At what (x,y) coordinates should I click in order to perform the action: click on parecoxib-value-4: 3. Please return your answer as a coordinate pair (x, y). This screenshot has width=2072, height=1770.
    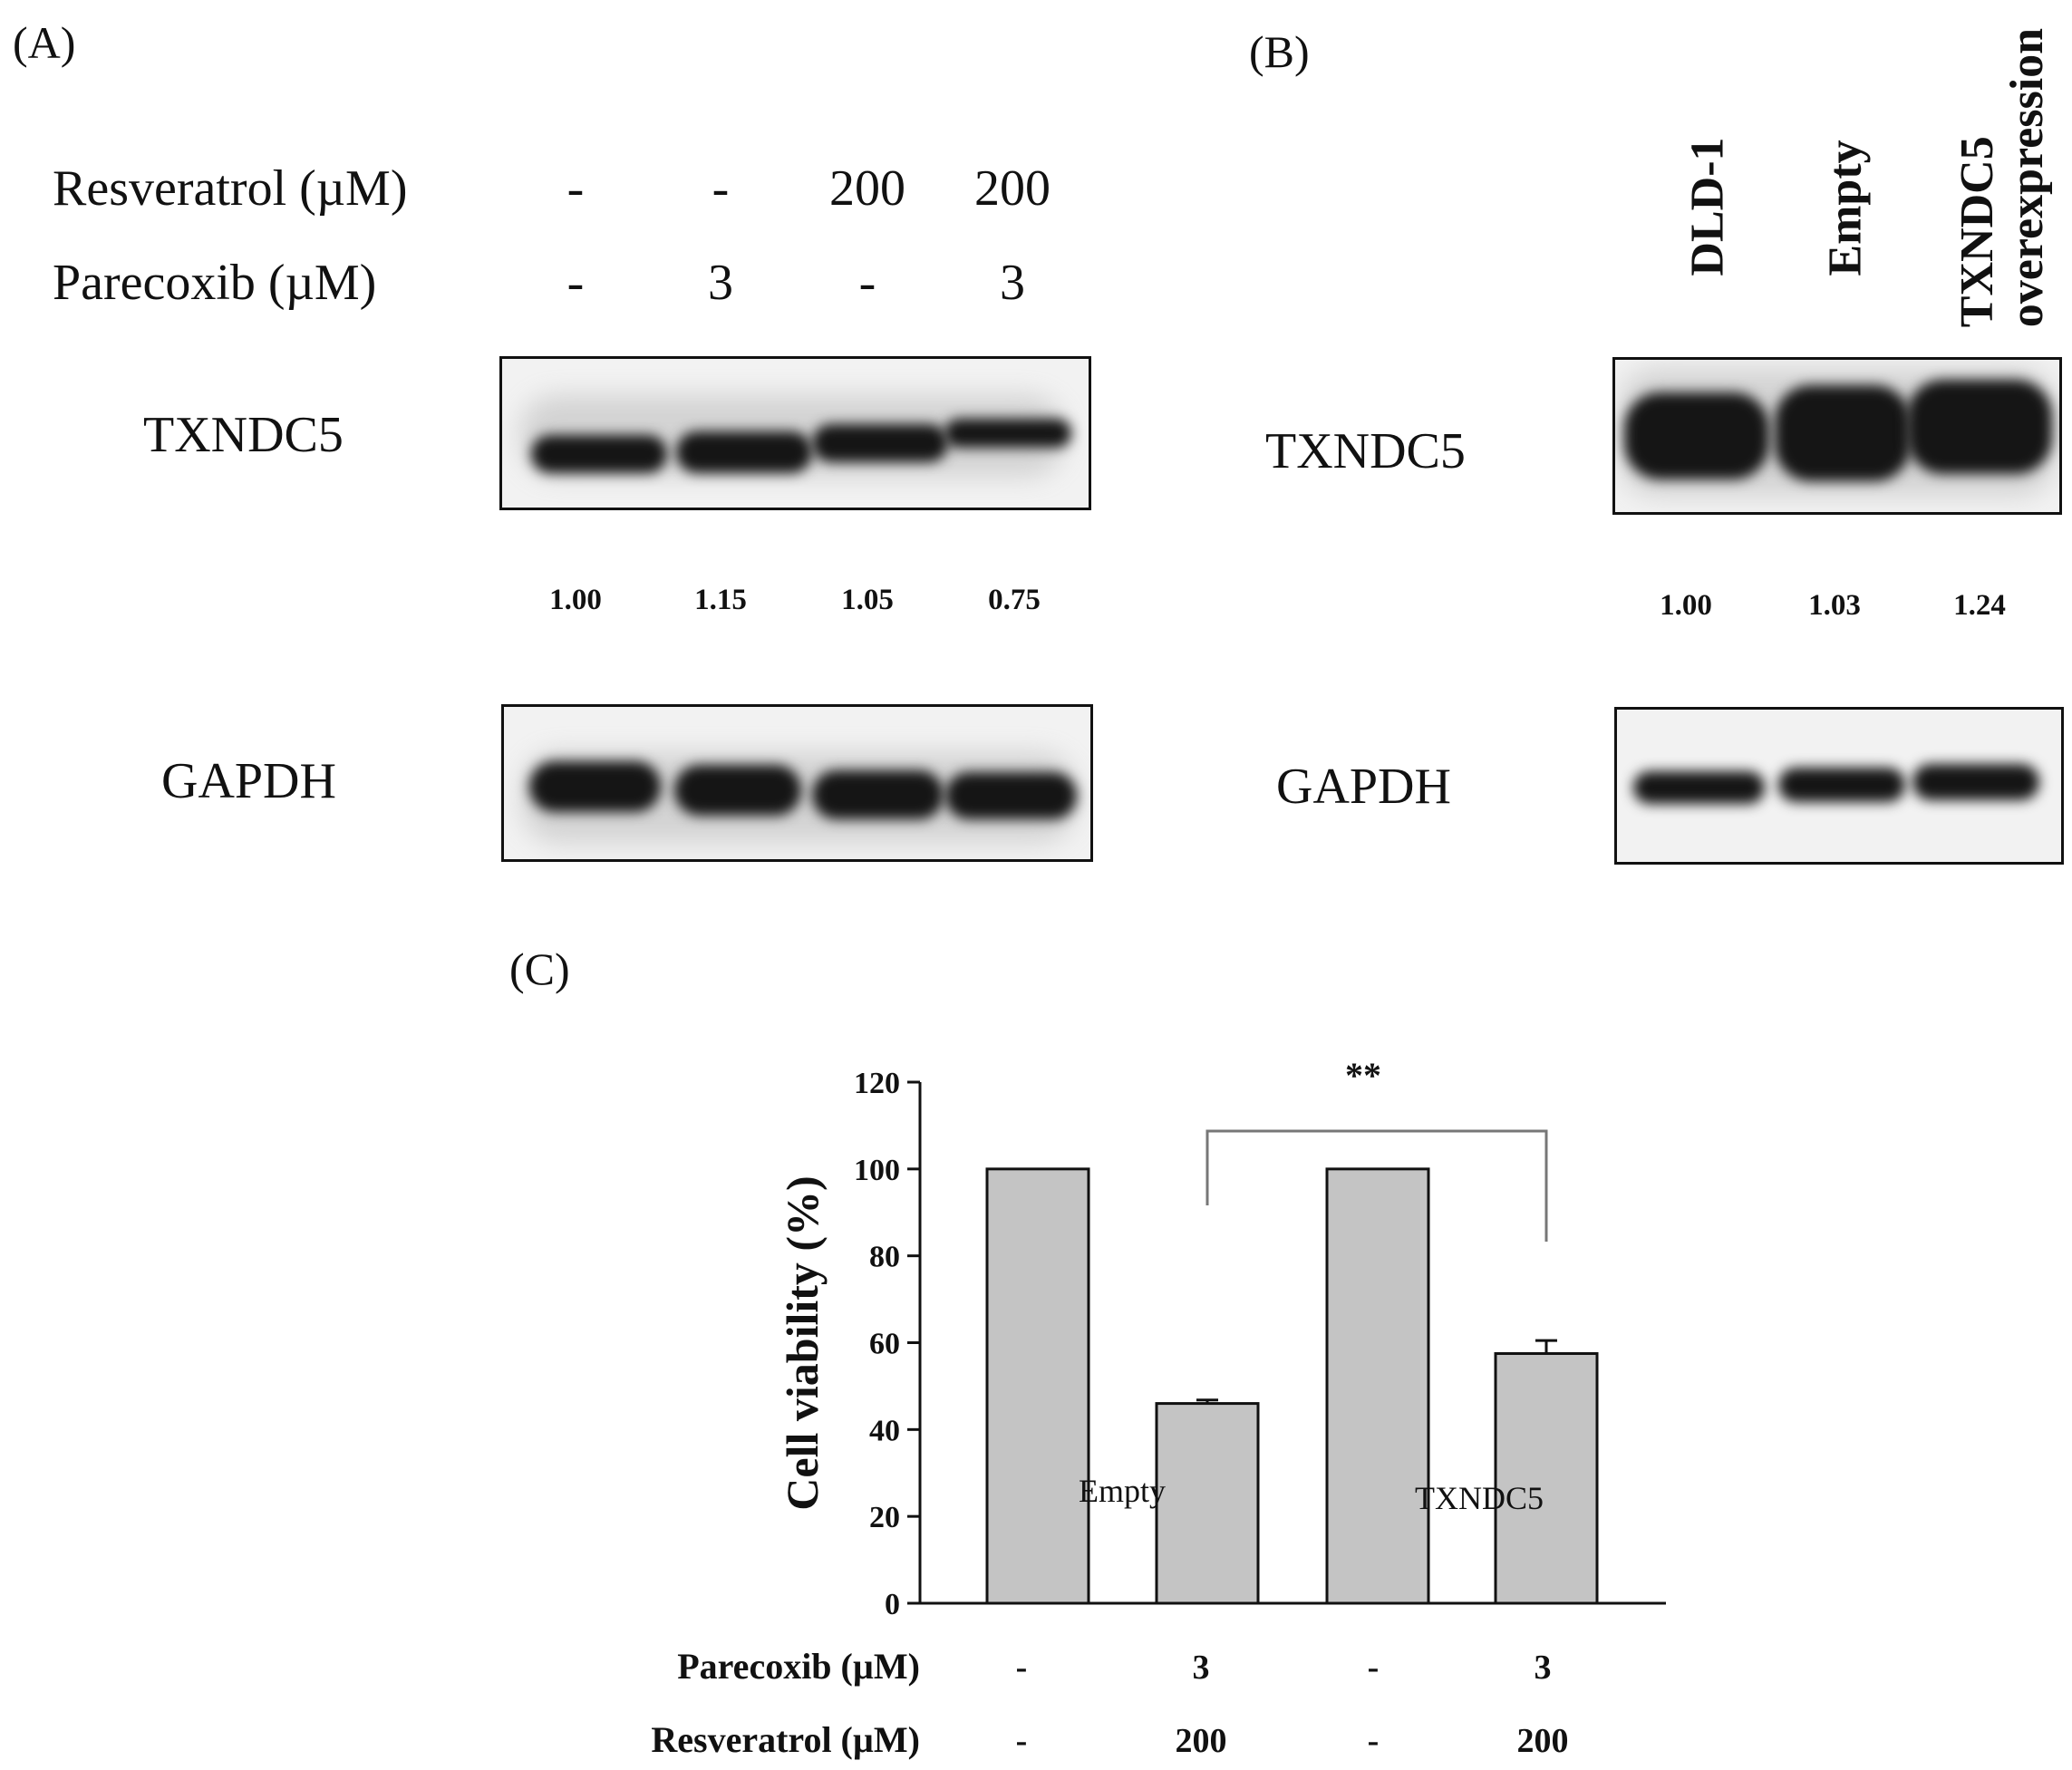
    Looking at the image, I should click on (1543, 1668).